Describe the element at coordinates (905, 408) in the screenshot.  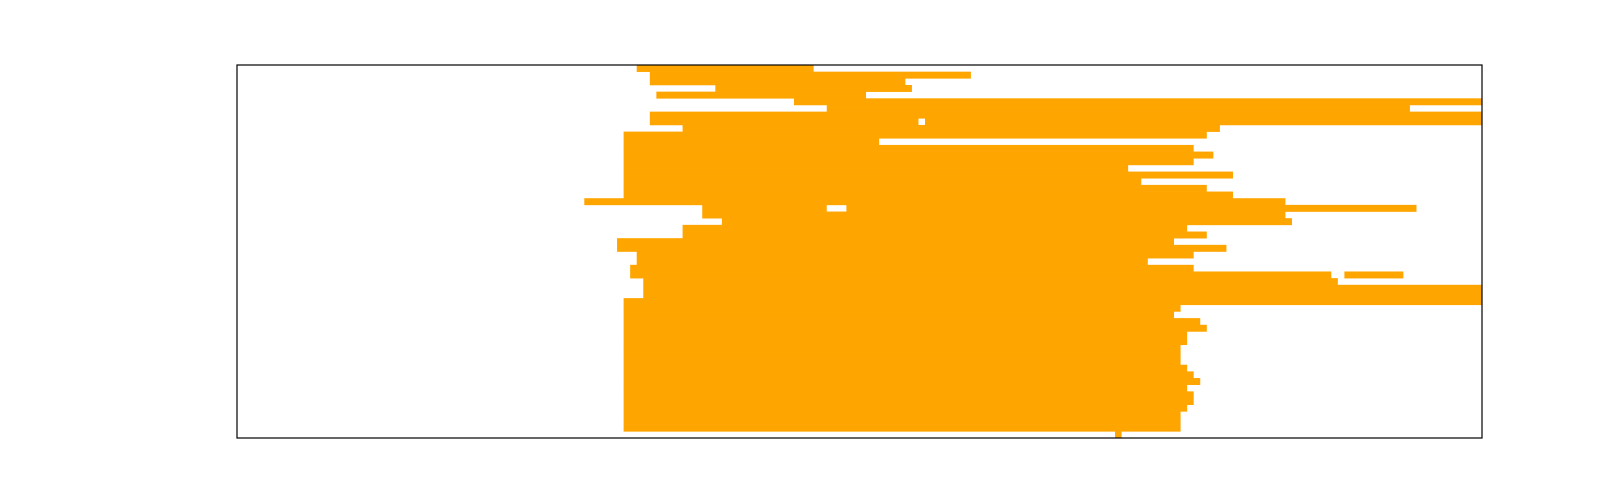
I see `heatmap-cell-run-r51-s0` at that location.